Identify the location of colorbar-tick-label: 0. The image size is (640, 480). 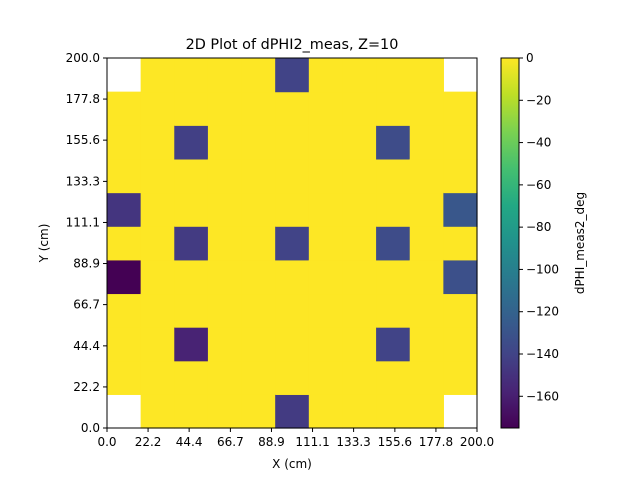
(530, 58).